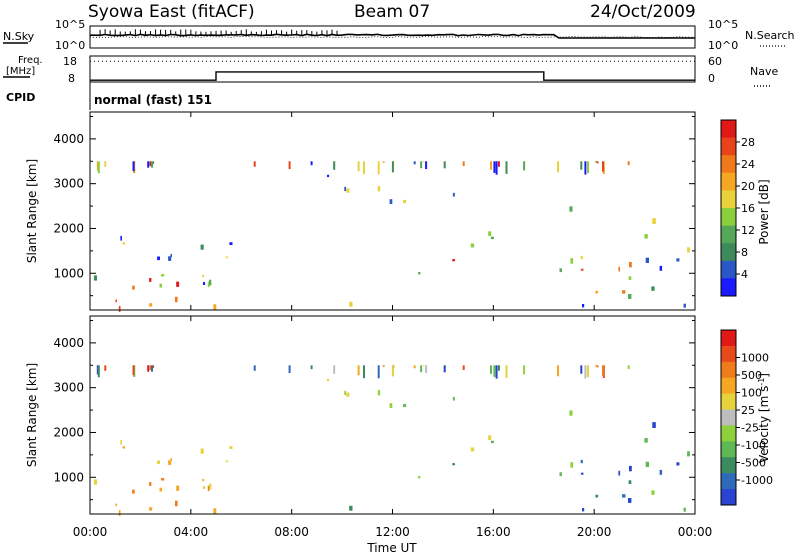 The width and height of the screenshot is (800, 554). Describe the element at coordinates (755, 358) in the screenshot. I see `colorbar-tick-label: 1000` at that location.